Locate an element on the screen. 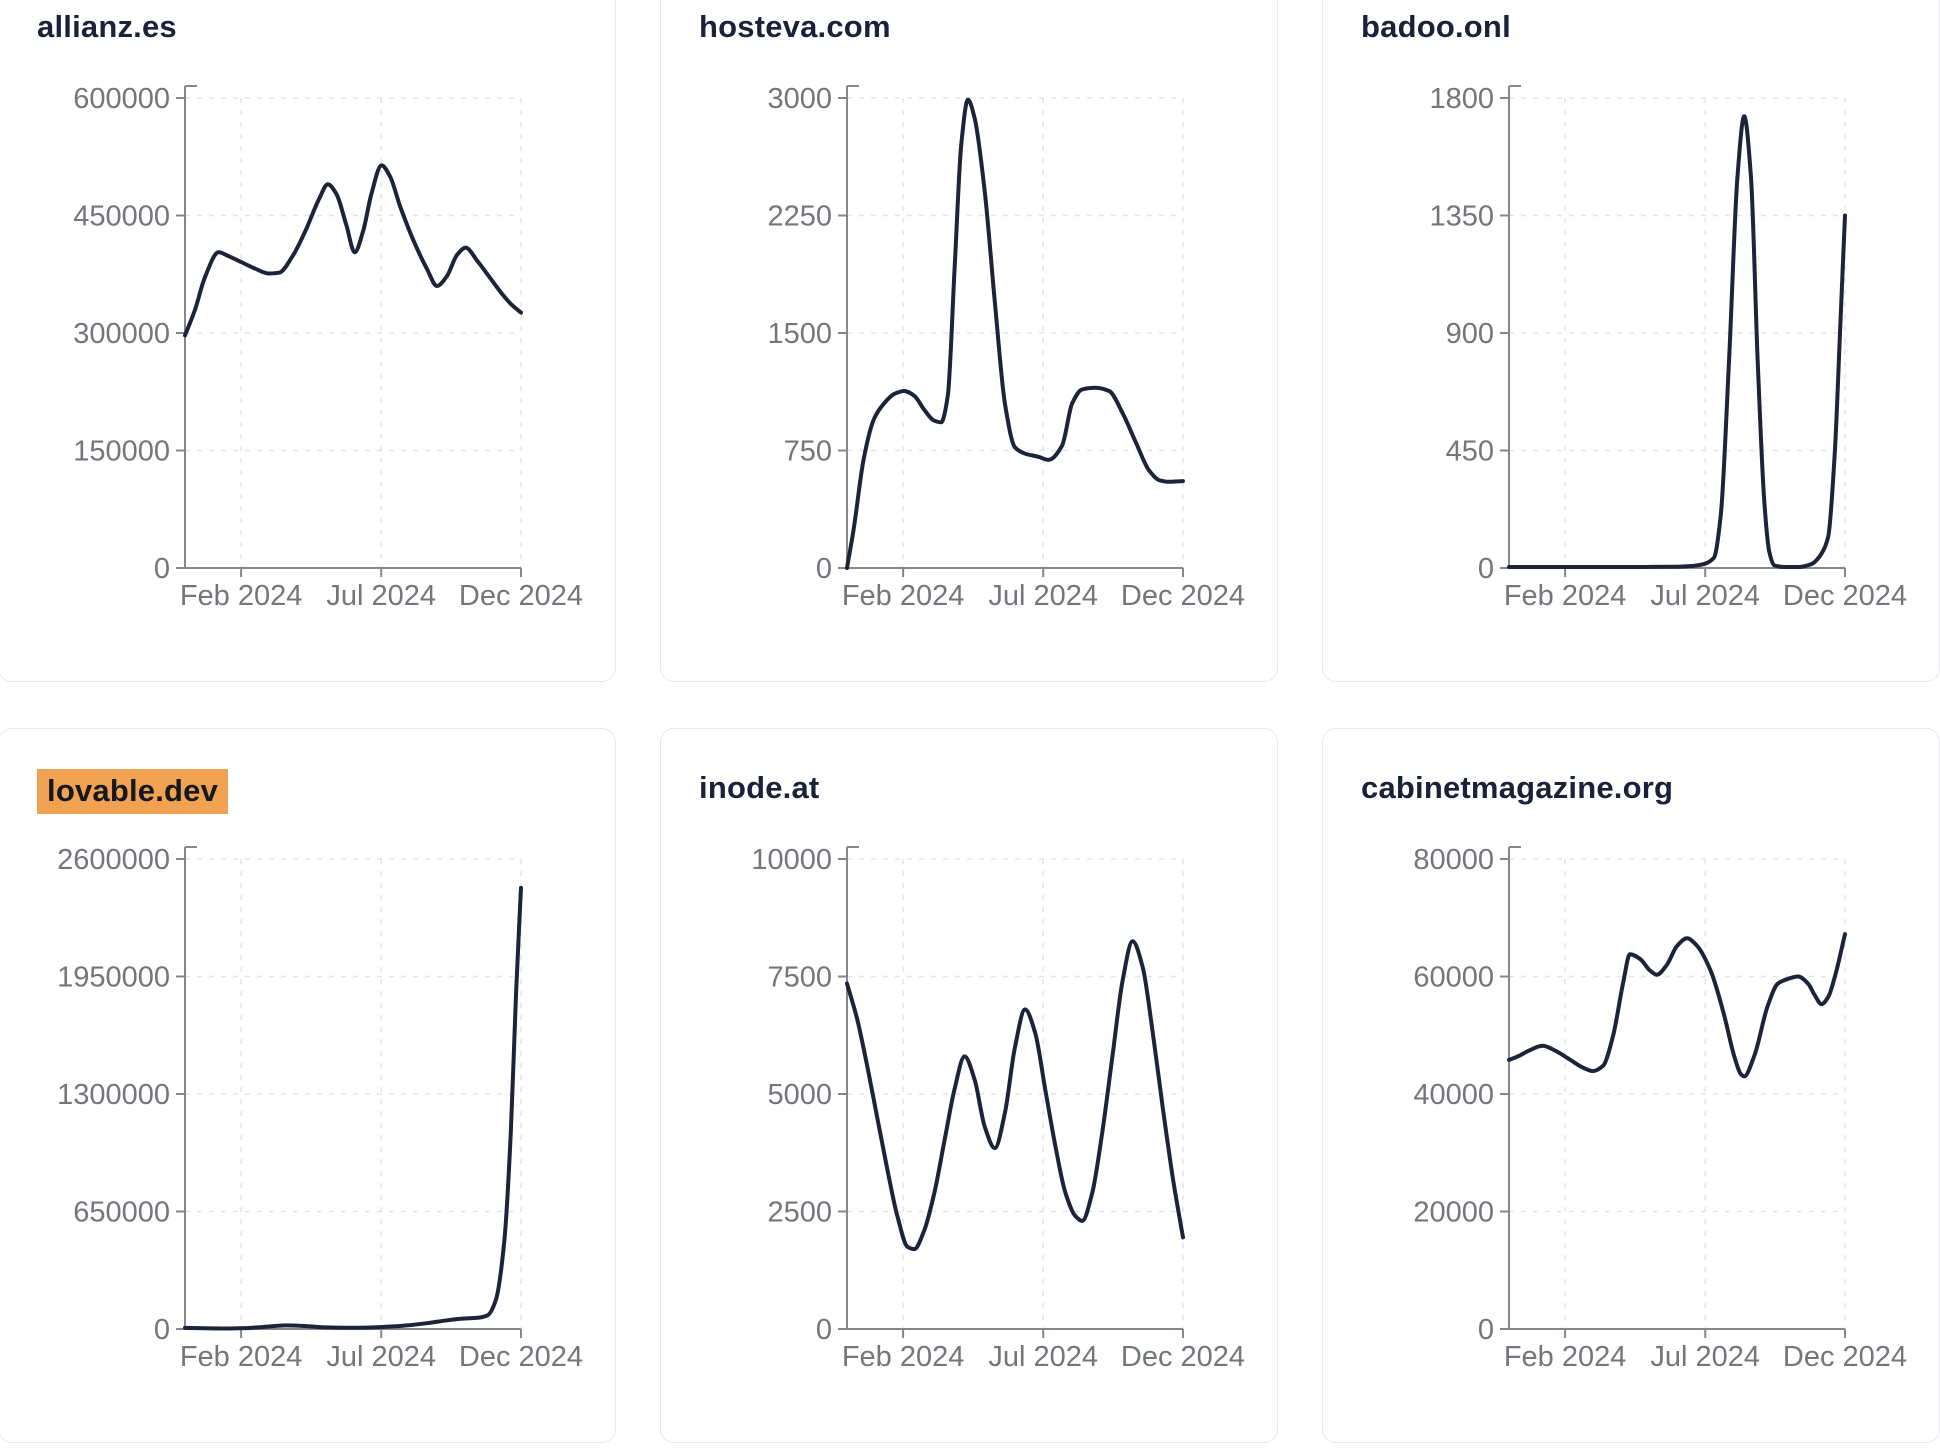 This screenshot has height=1452, width=1940. card-title: cabinetmagazine.org is located at coordinates (1517, 787).